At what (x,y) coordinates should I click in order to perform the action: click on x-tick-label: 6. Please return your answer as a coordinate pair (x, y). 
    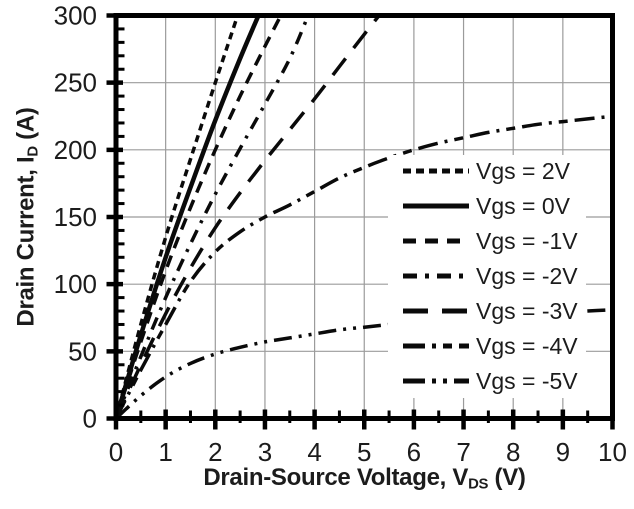
    Looking at the image, I should click on (414, 452).